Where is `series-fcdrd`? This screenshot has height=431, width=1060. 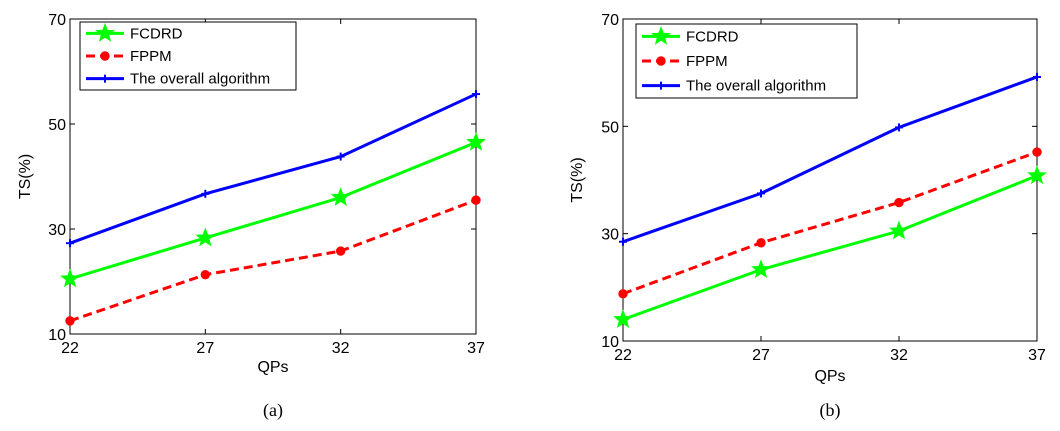 series-fcdrd is located at coordinates (273, 209).